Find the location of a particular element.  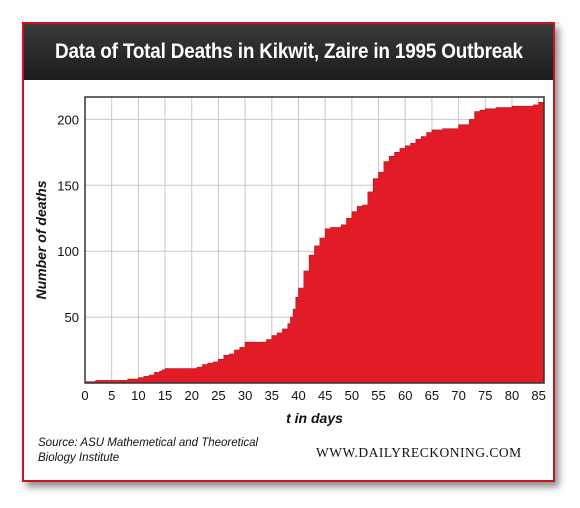

x-tick-label: 80 is located at coordinates (512, 395).